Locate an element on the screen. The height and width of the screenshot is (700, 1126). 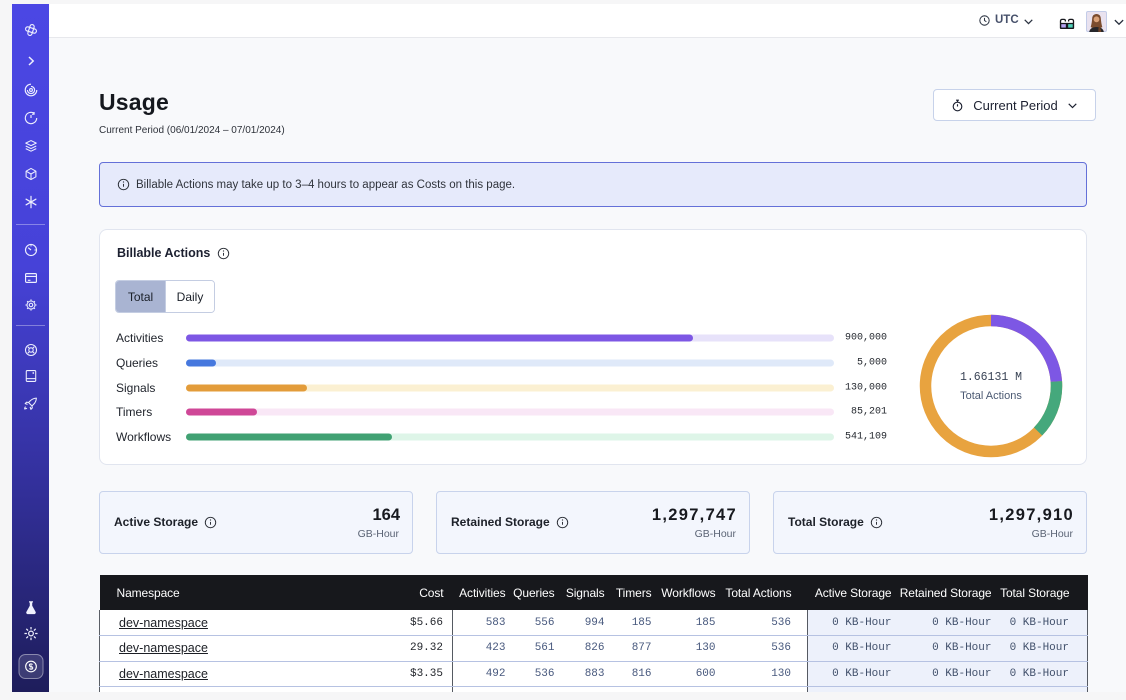
svg-text: 1.66131 M is located at coordinates (991, 377).